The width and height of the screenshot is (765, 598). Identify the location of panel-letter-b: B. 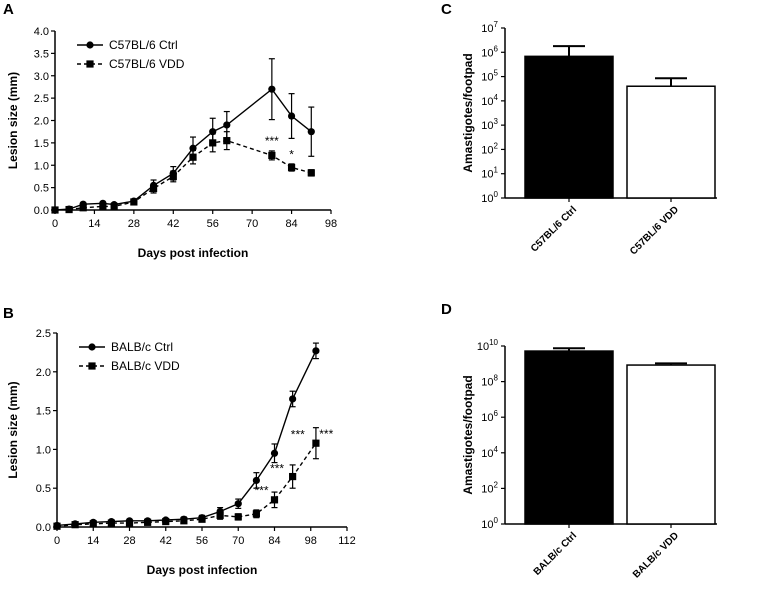
(8, 313).